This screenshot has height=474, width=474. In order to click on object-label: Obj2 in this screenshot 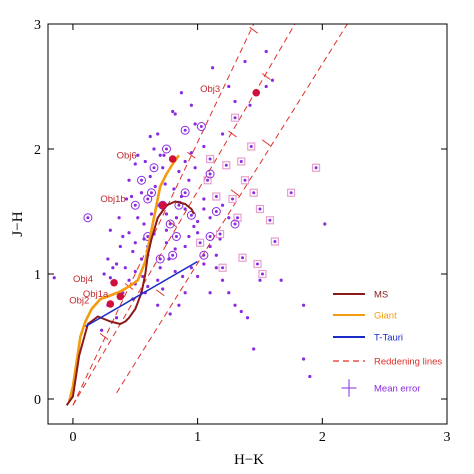, I will do `click(79, 300)`.